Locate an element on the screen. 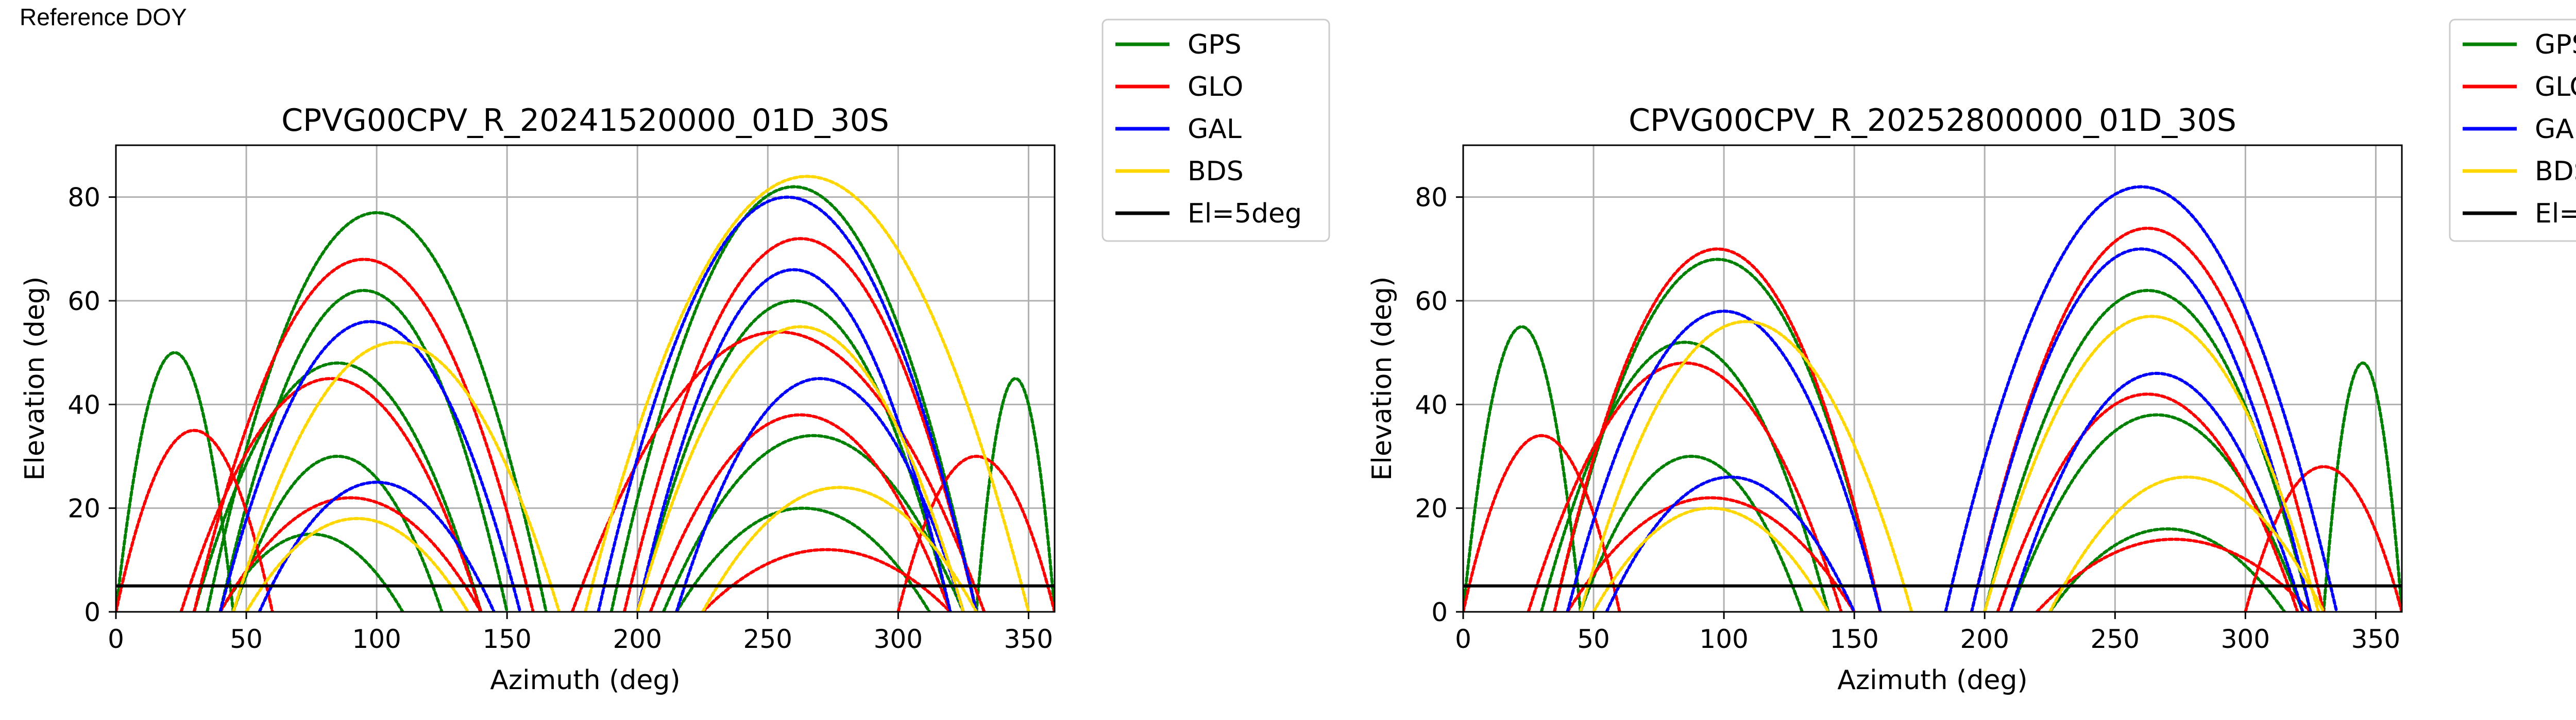 This screenshot has height=720, width=2576. x-tick-label: 0 is located at coordinates (1463, 639).